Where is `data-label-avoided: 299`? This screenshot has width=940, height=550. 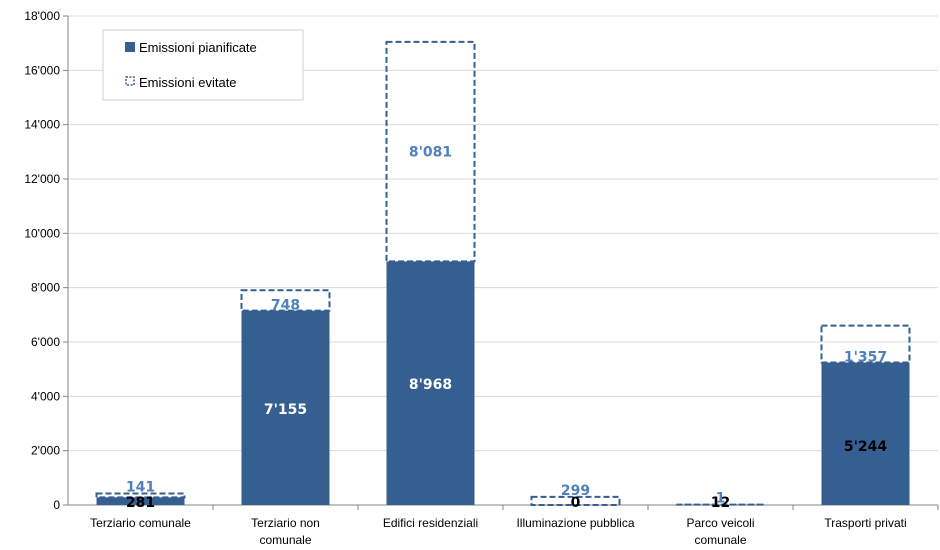
data-label-avoided: 299 is located at coordinates (575, 491).